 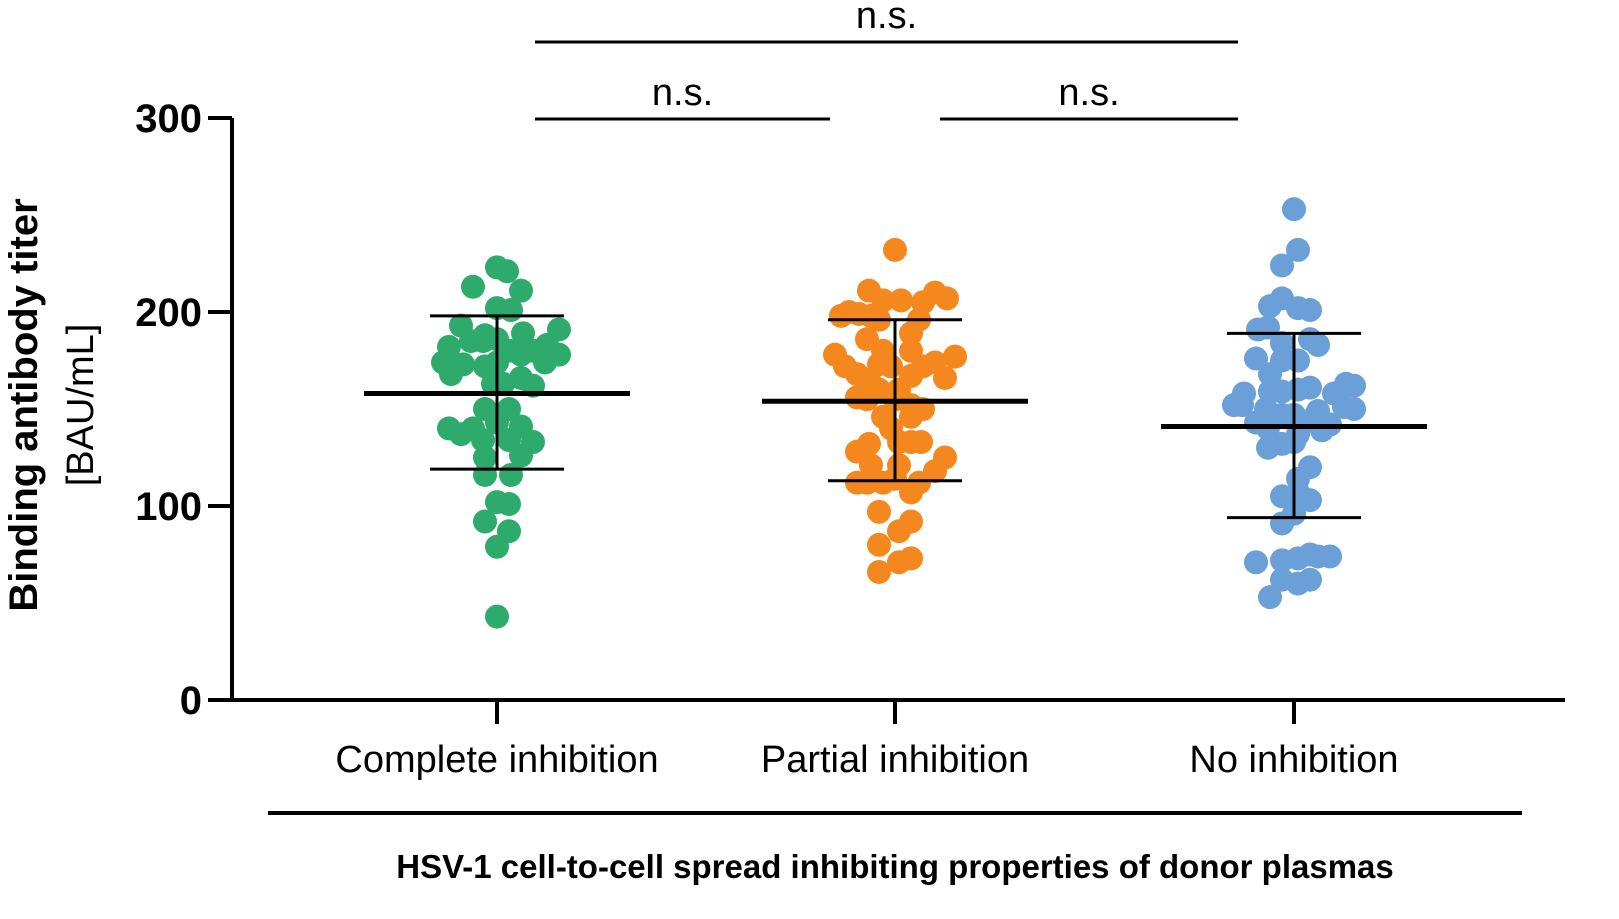 What do you see at coordinates (168, 313) in the screenshot?
I see `y-tick-label: 200` at bounding box center [168, 313].